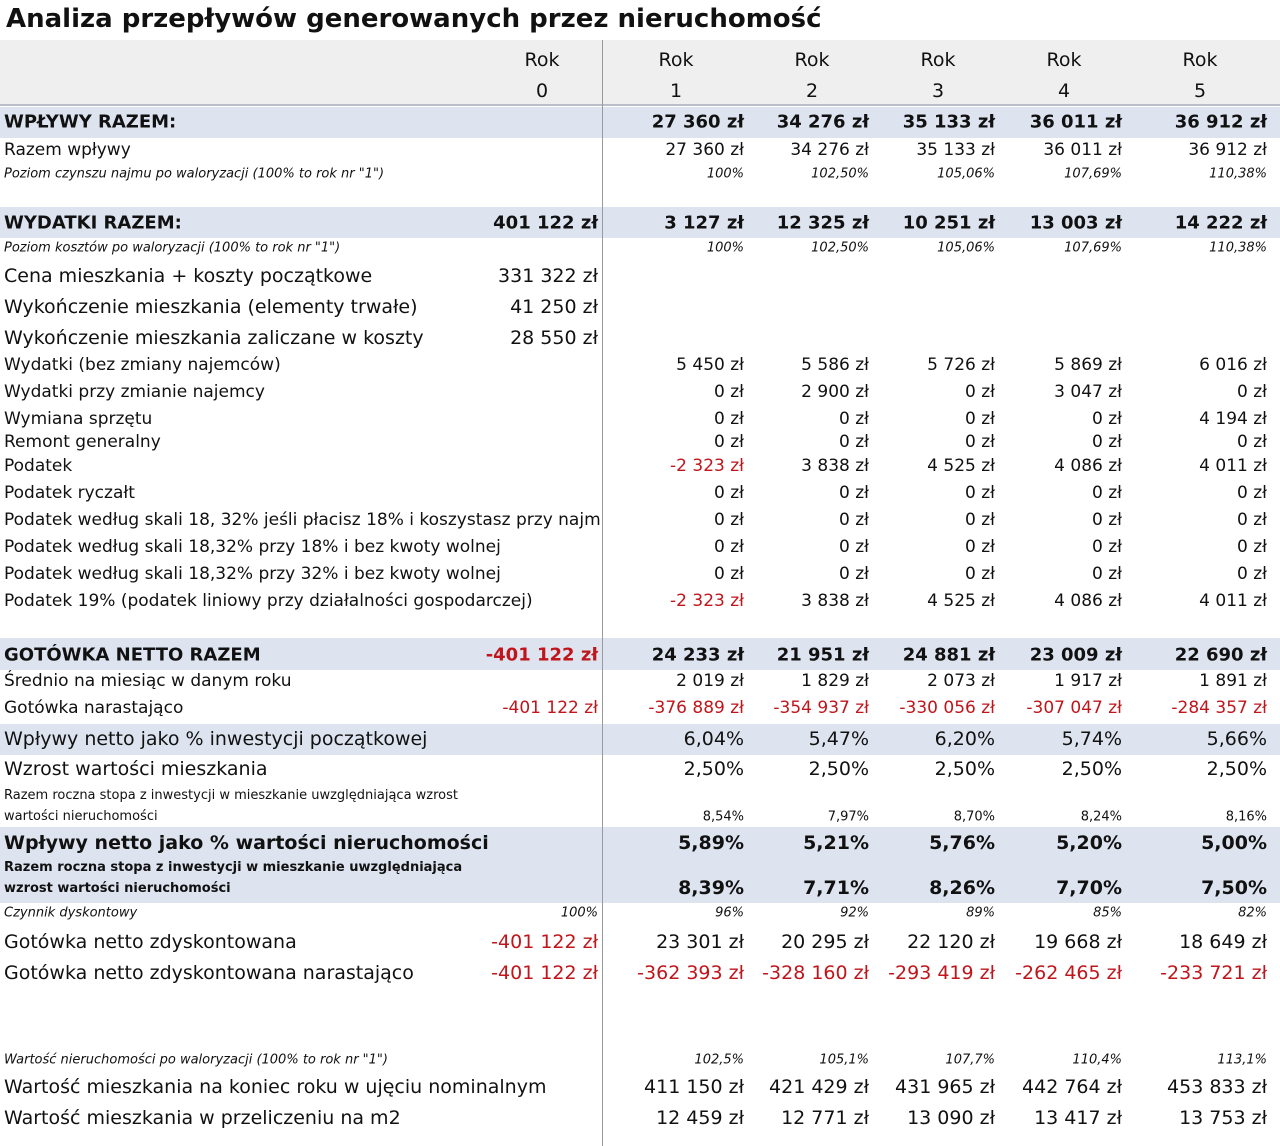 Image resolution: width=1280 pixels, height=1146 pixels. What do you see at coordinates (1227, 150) in the screenshot?
I see `cell: 36 912 zł` at bounding box center [1227, 150].